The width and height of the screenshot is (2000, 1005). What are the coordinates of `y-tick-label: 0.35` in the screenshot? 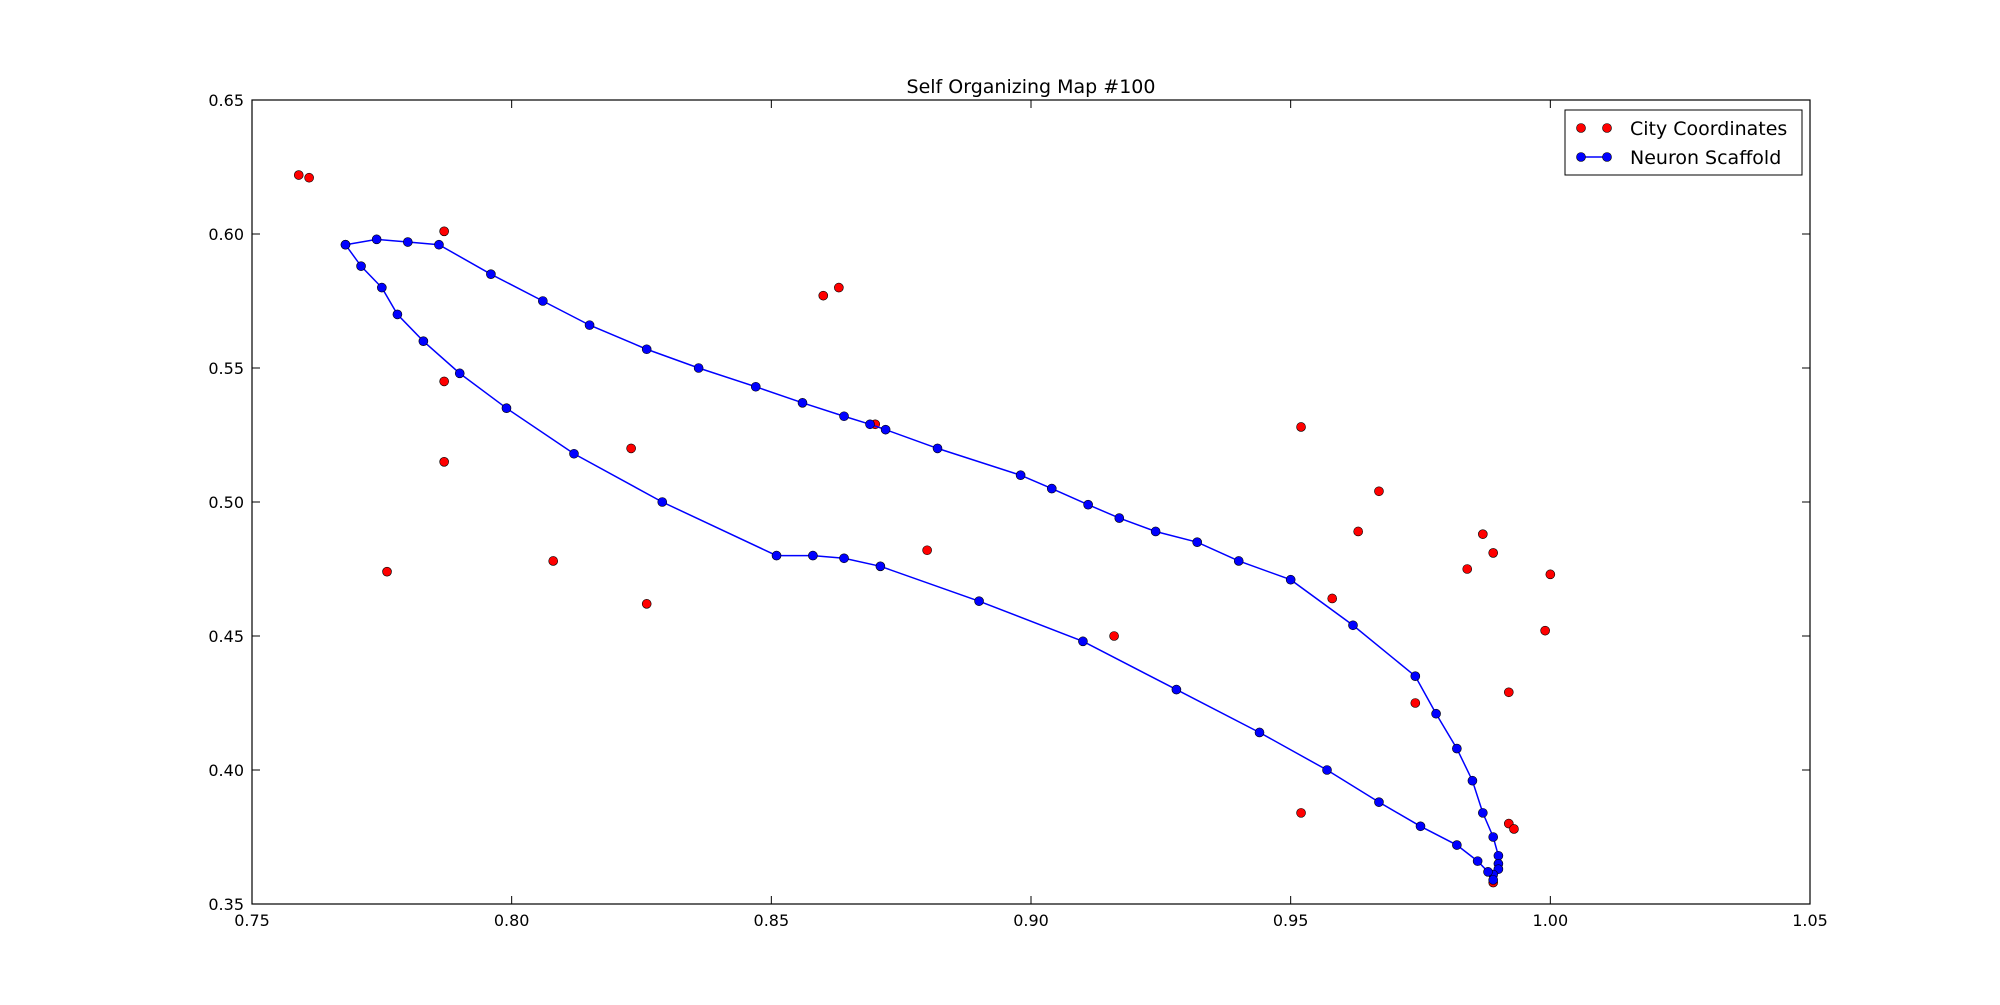 It's located at (226, 904).